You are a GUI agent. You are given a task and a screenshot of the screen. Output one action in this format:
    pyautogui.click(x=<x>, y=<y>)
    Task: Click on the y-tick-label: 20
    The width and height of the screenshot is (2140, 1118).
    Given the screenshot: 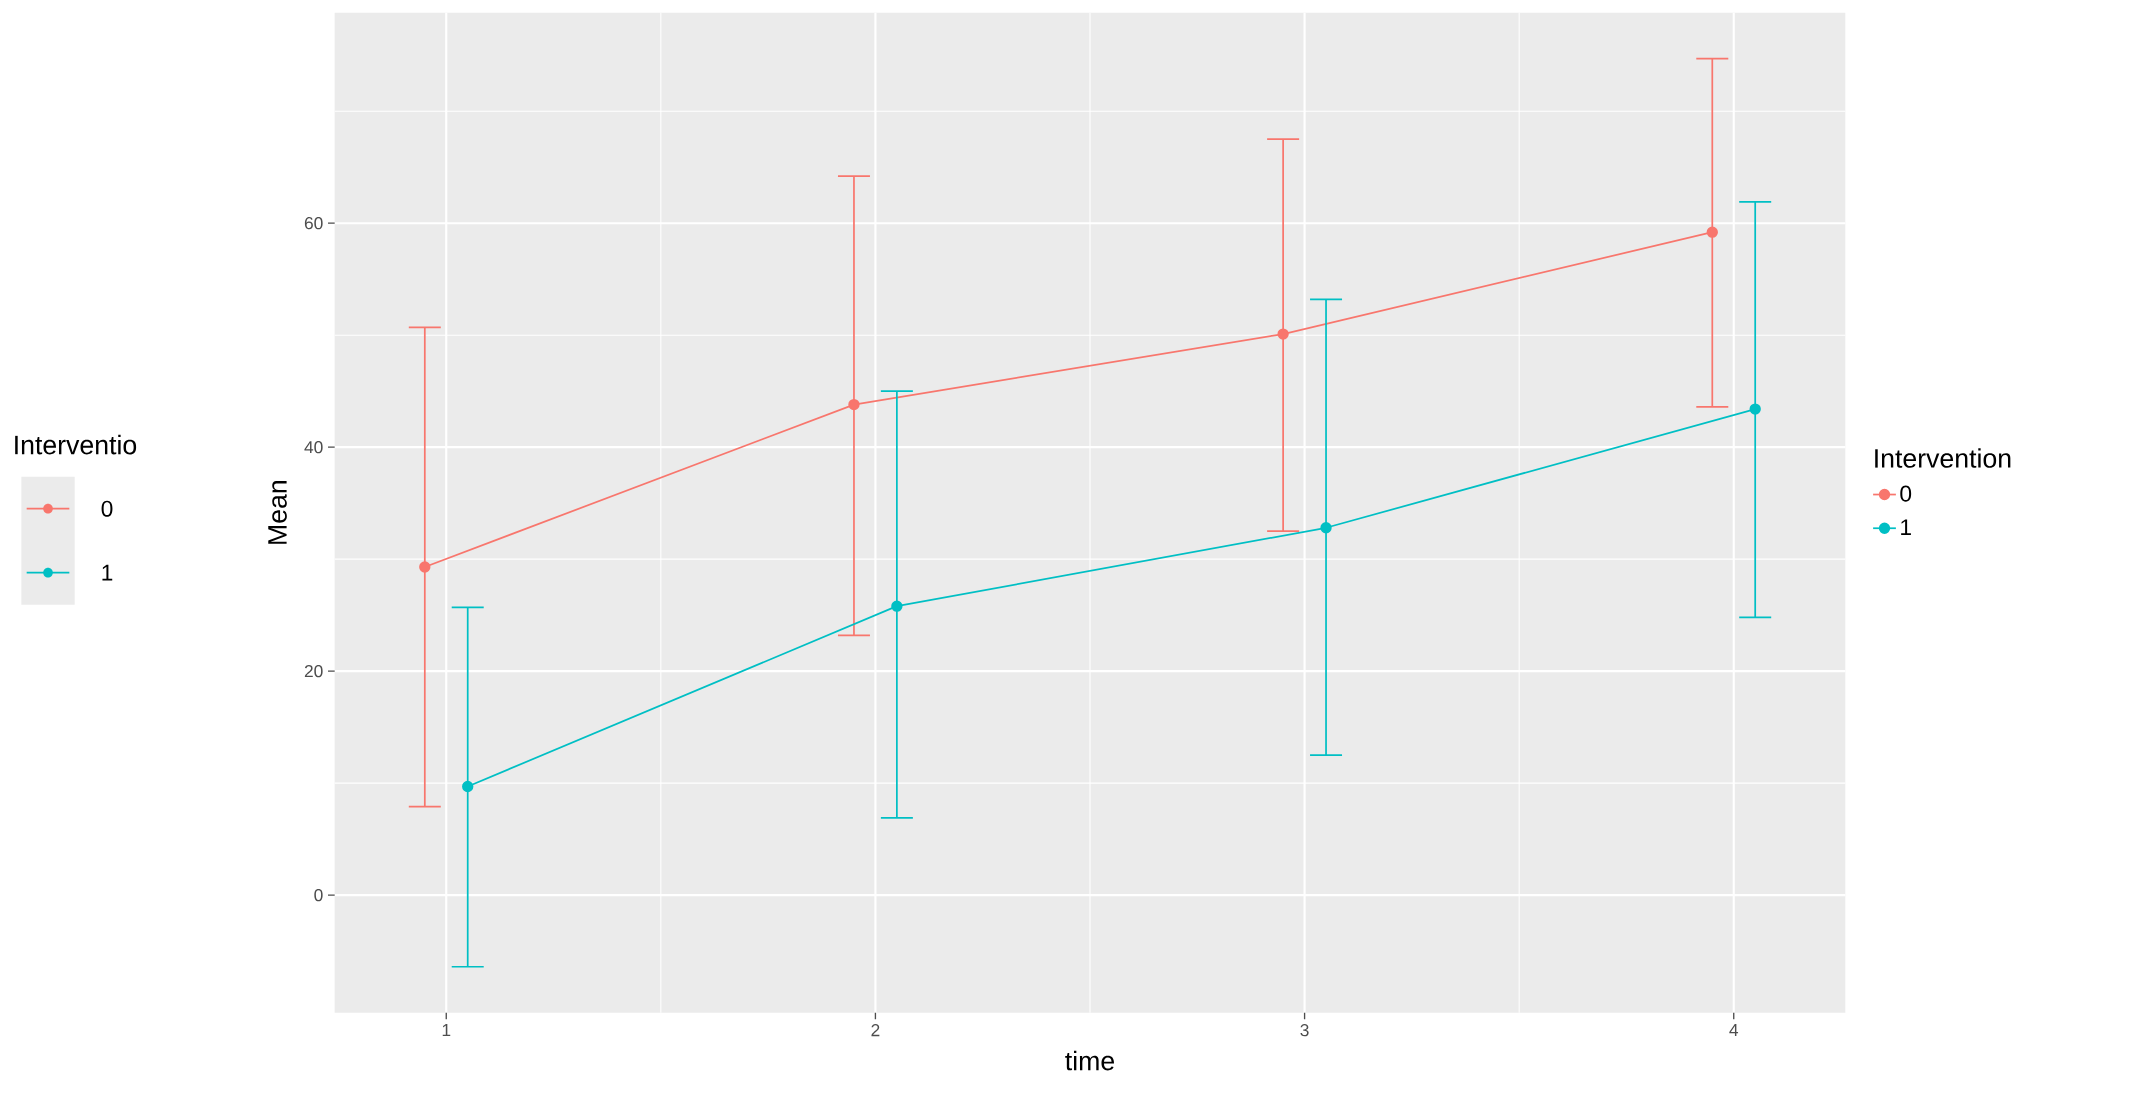 What is the action you would take?
    pyautogui.click(x=313, y=671)
    